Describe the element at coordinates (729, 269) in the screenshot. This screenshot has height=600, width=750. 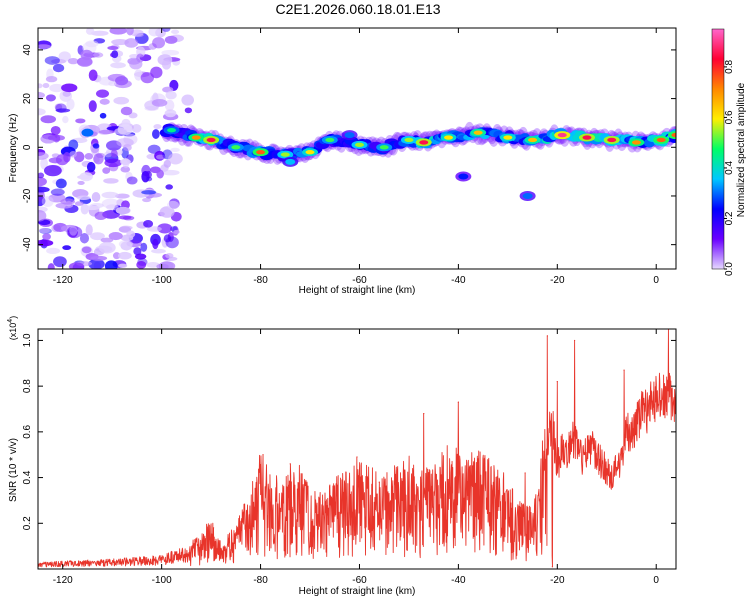
I see `colorbar-tick-label: 0.0` at that location.